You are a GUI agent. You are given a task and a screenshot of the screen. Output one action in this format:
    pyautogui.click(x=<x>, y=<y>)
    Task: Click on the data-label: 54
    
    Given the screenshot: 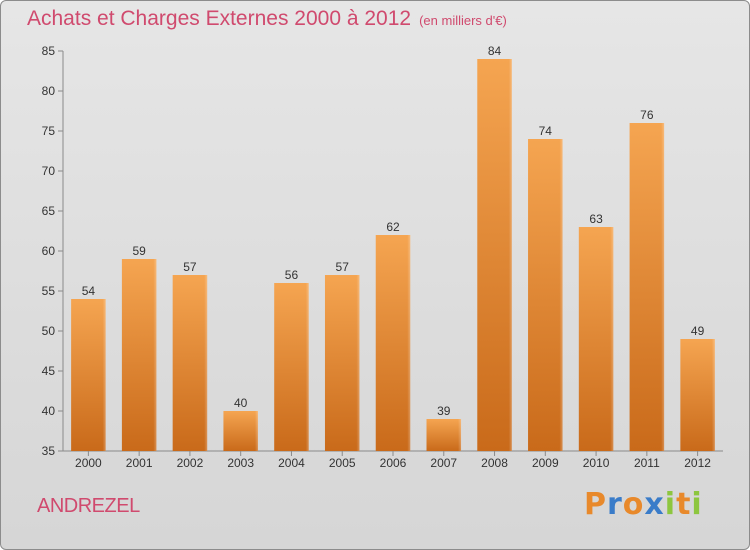 What is the action you would take?
    pyautogui.click(x=89, y=291)
    